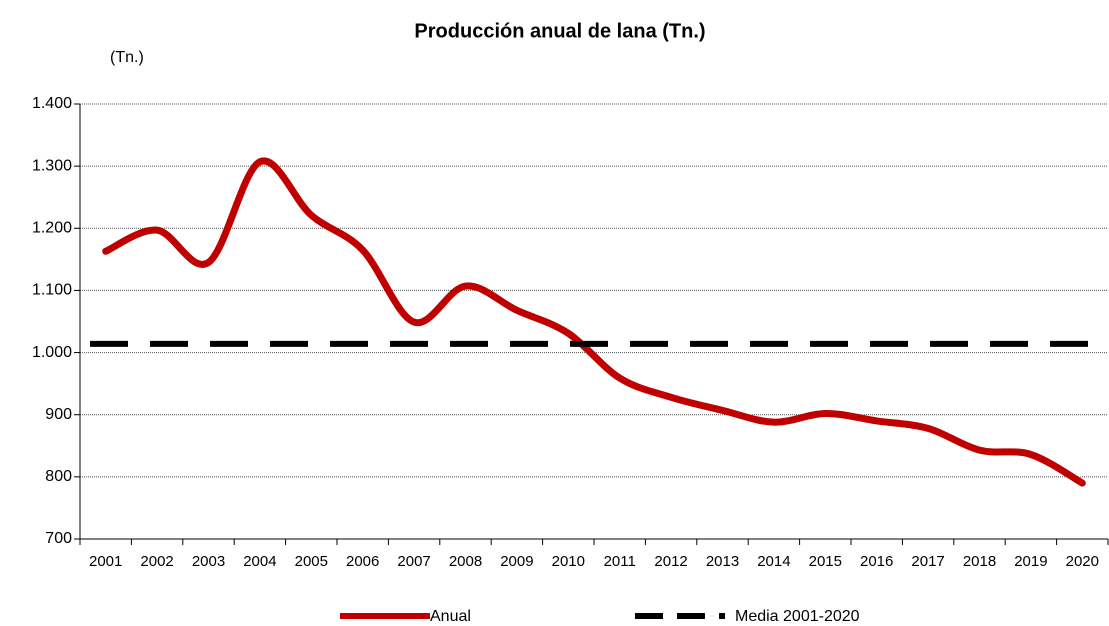 The height and width of the screenshot is (626, 1109). Describe the element at coordinates (52, 165) in the screenshot. I see `y-tick-label: 1.300` at that location.